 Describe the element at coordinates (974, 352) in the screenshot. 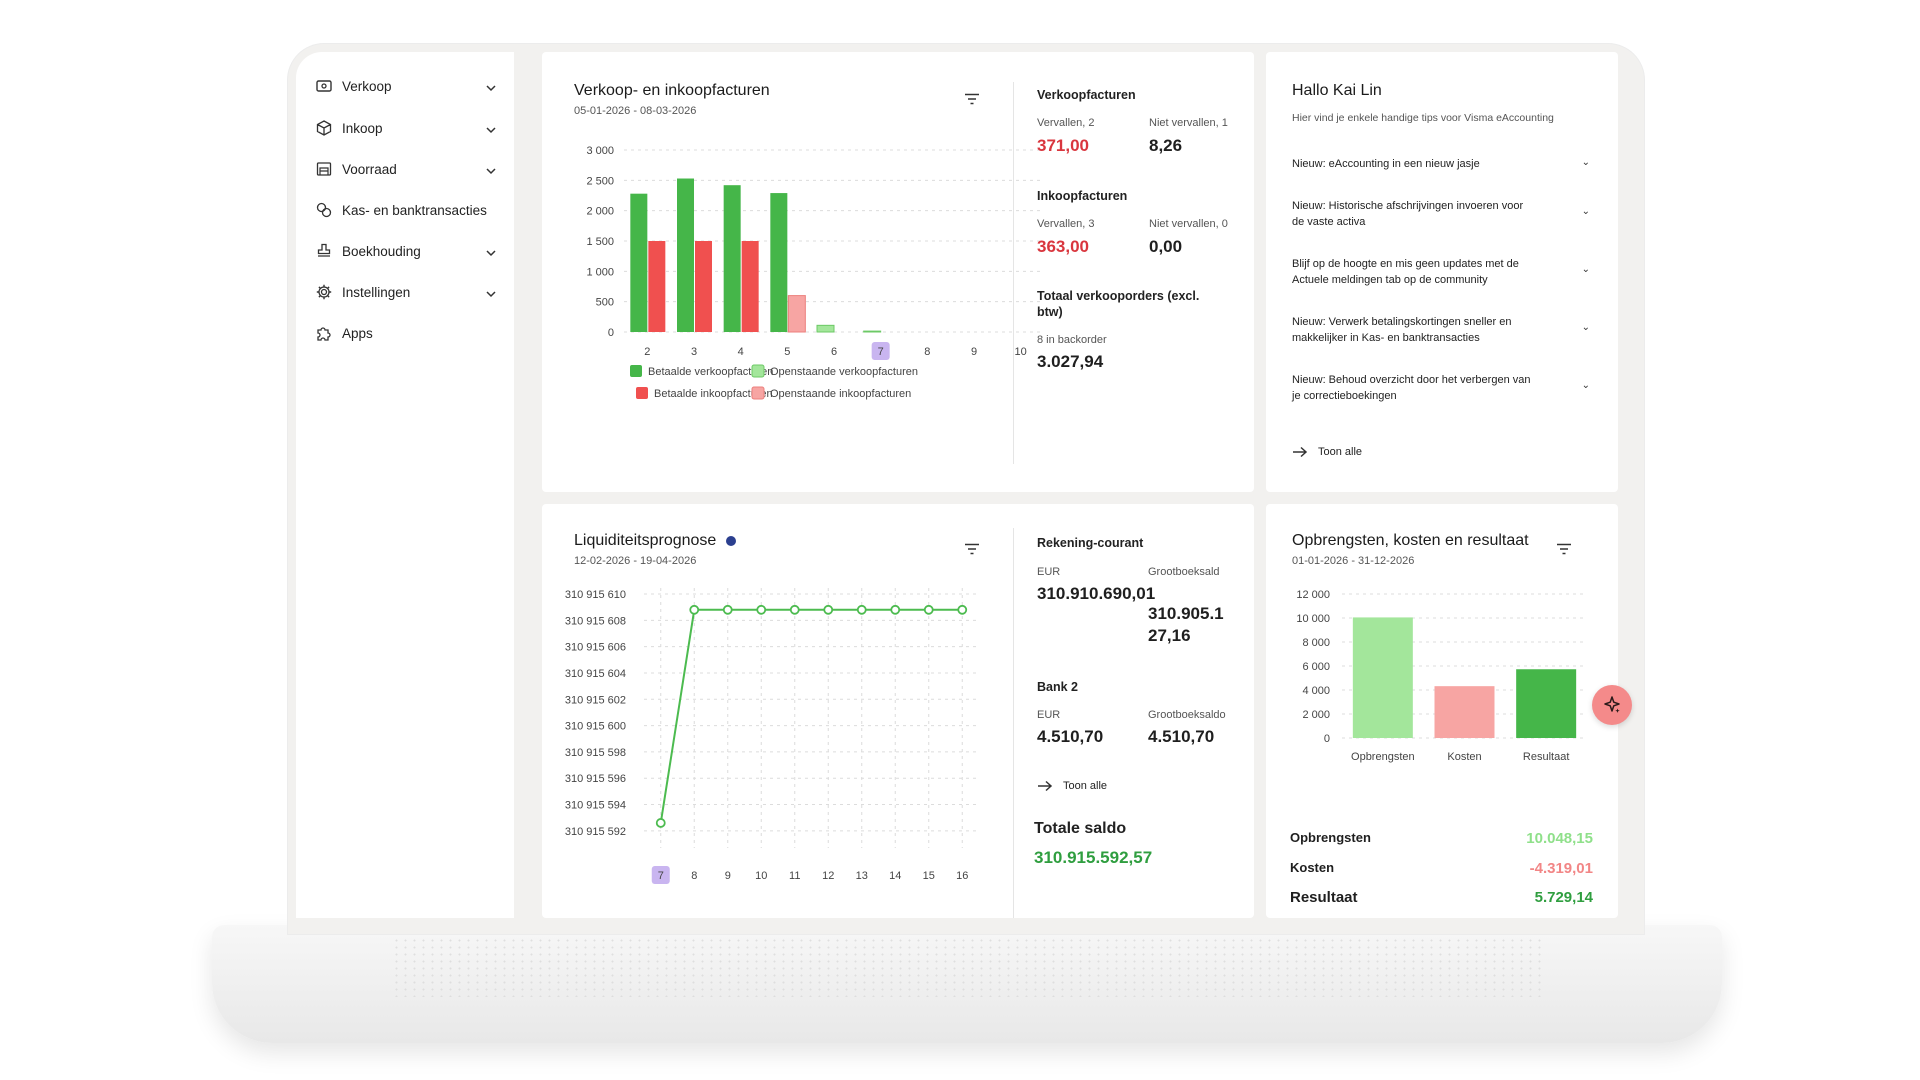

I see `x-tick-label: 9` at that location.